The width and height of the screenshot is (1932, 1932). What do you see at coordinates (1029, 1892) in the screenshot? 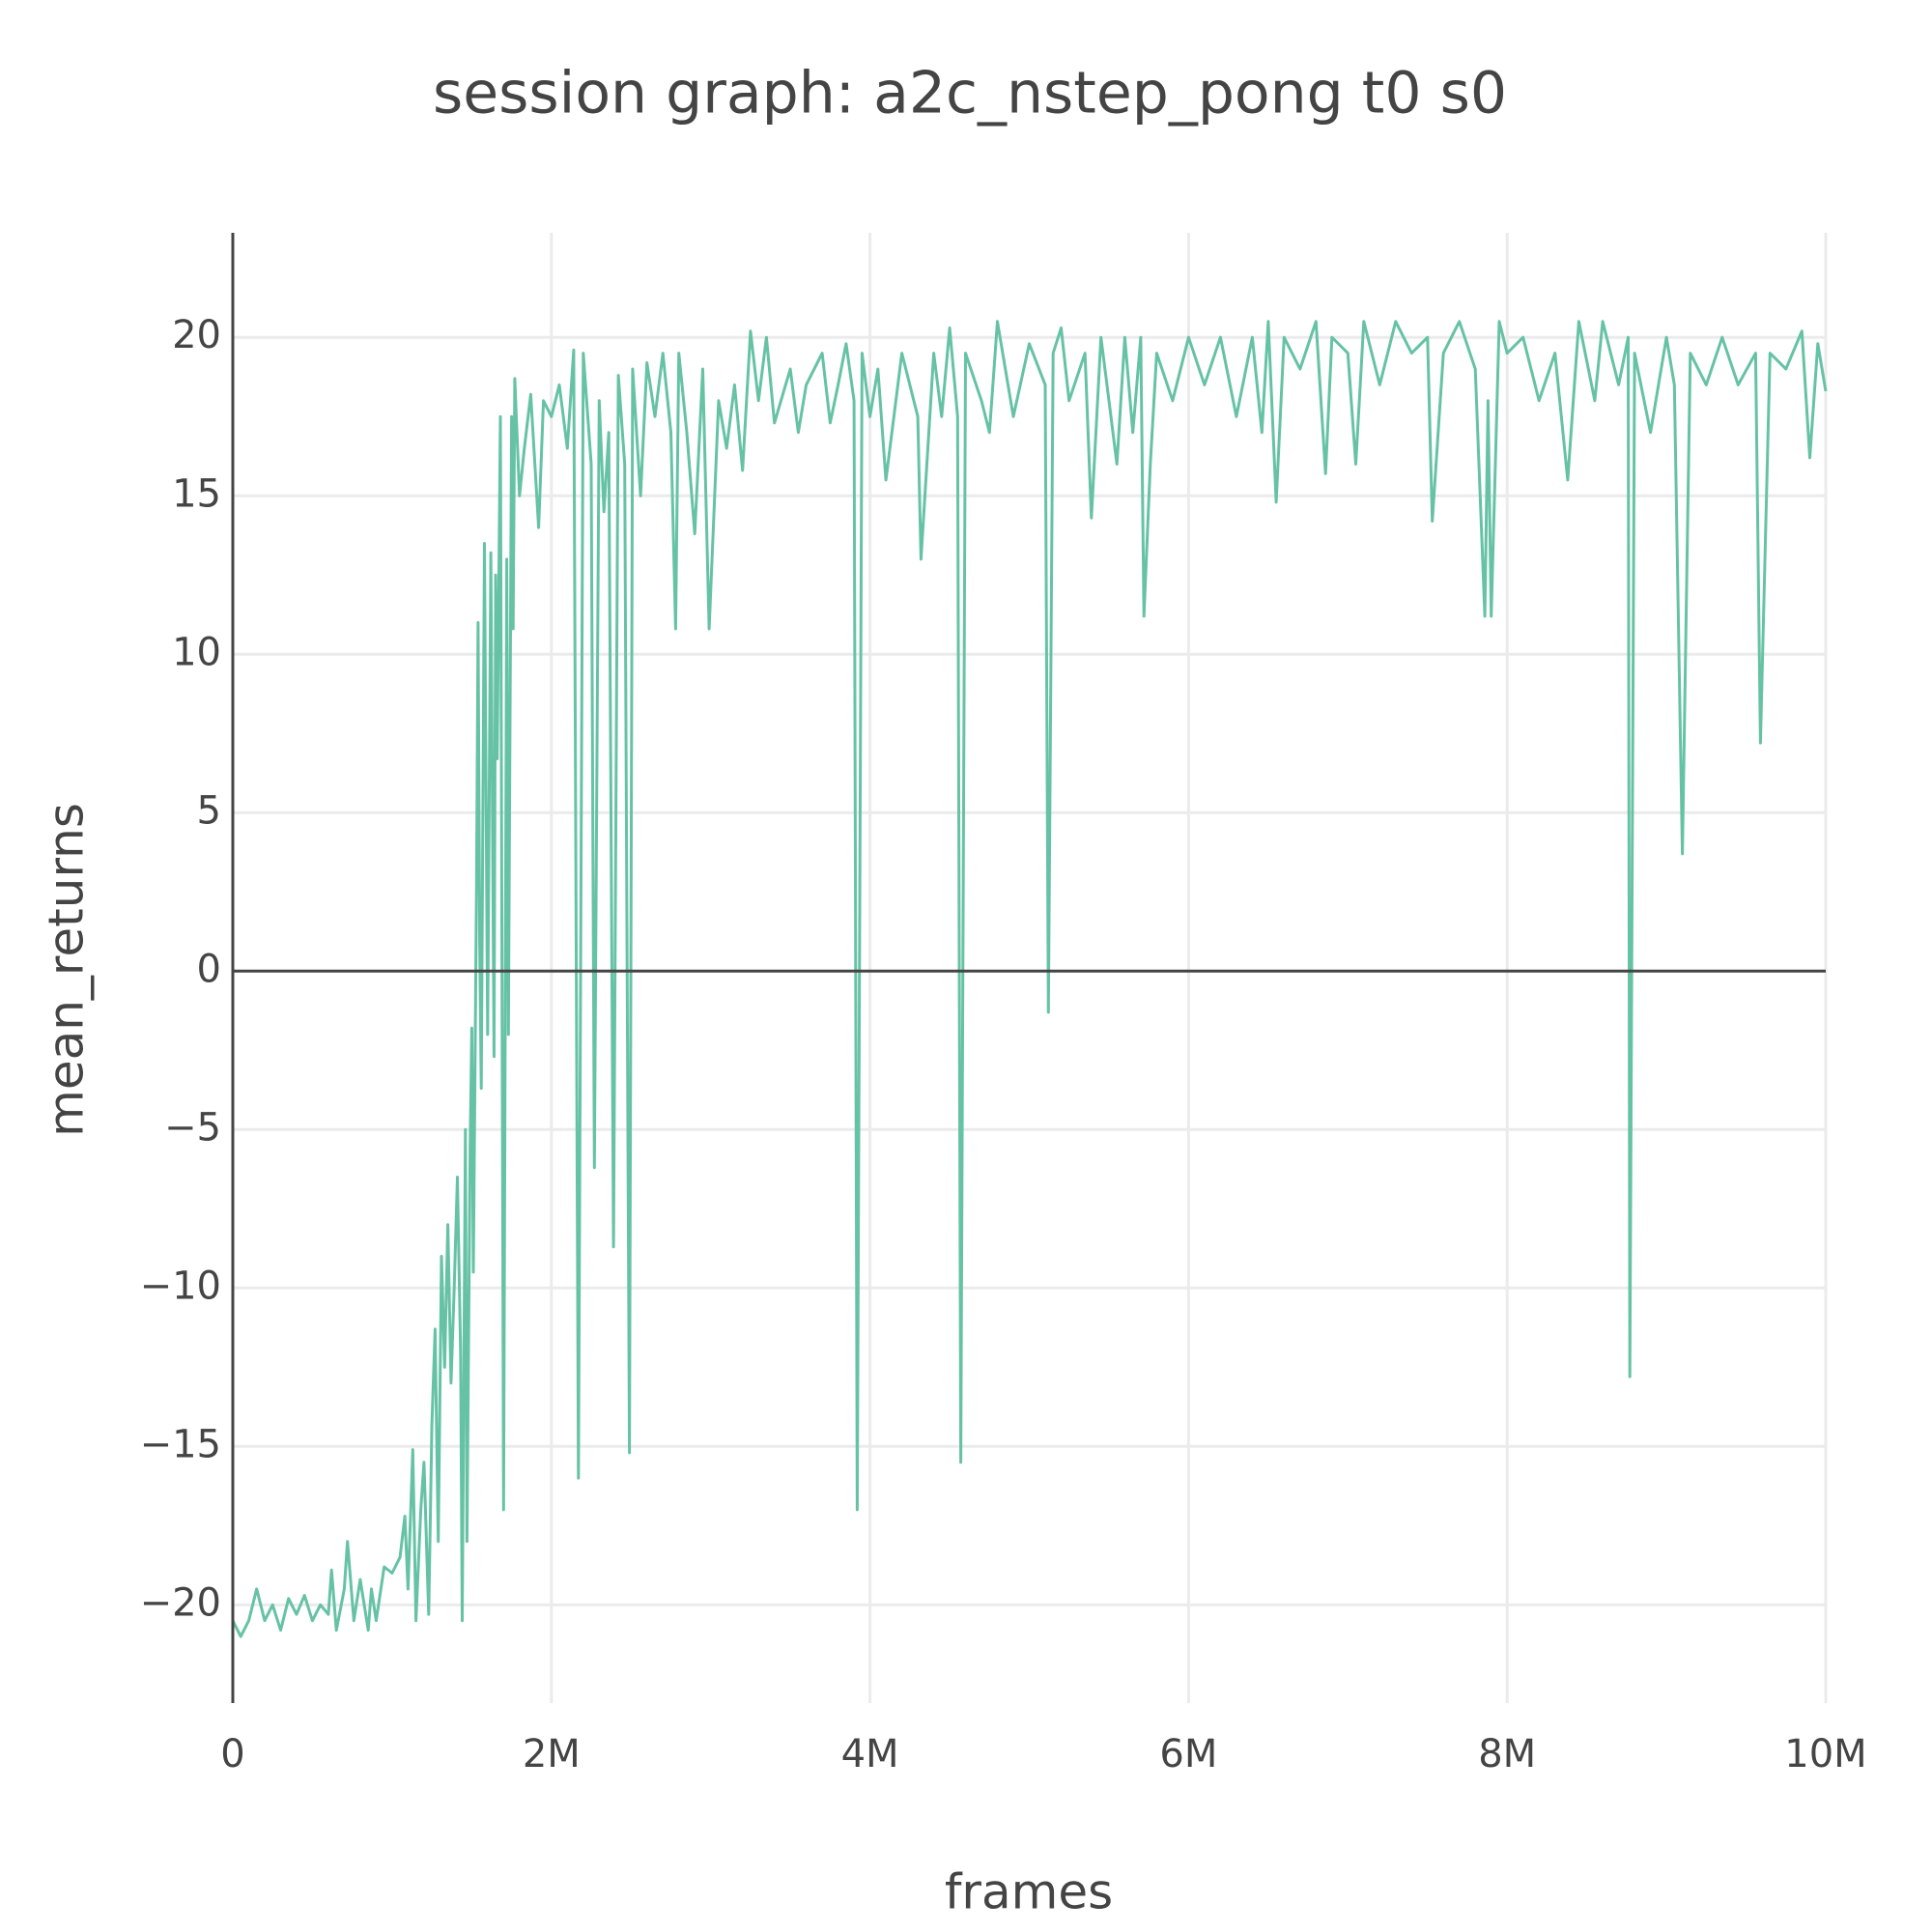
I see `x-axis-label: frames` at bounding box center [1029, 1892].